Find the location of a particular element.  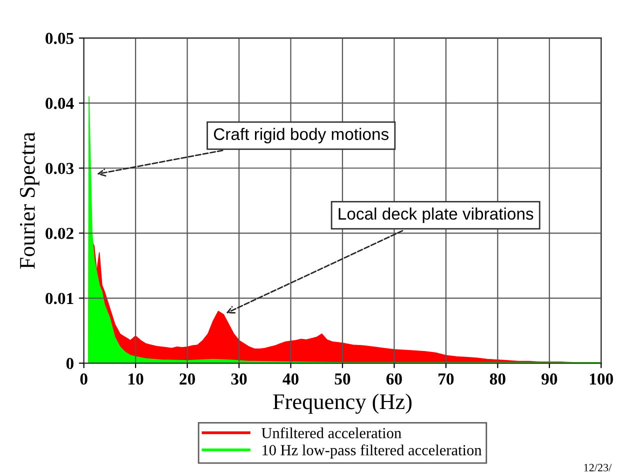

x-tick-label: 0 is located at coordinates (84, 379).